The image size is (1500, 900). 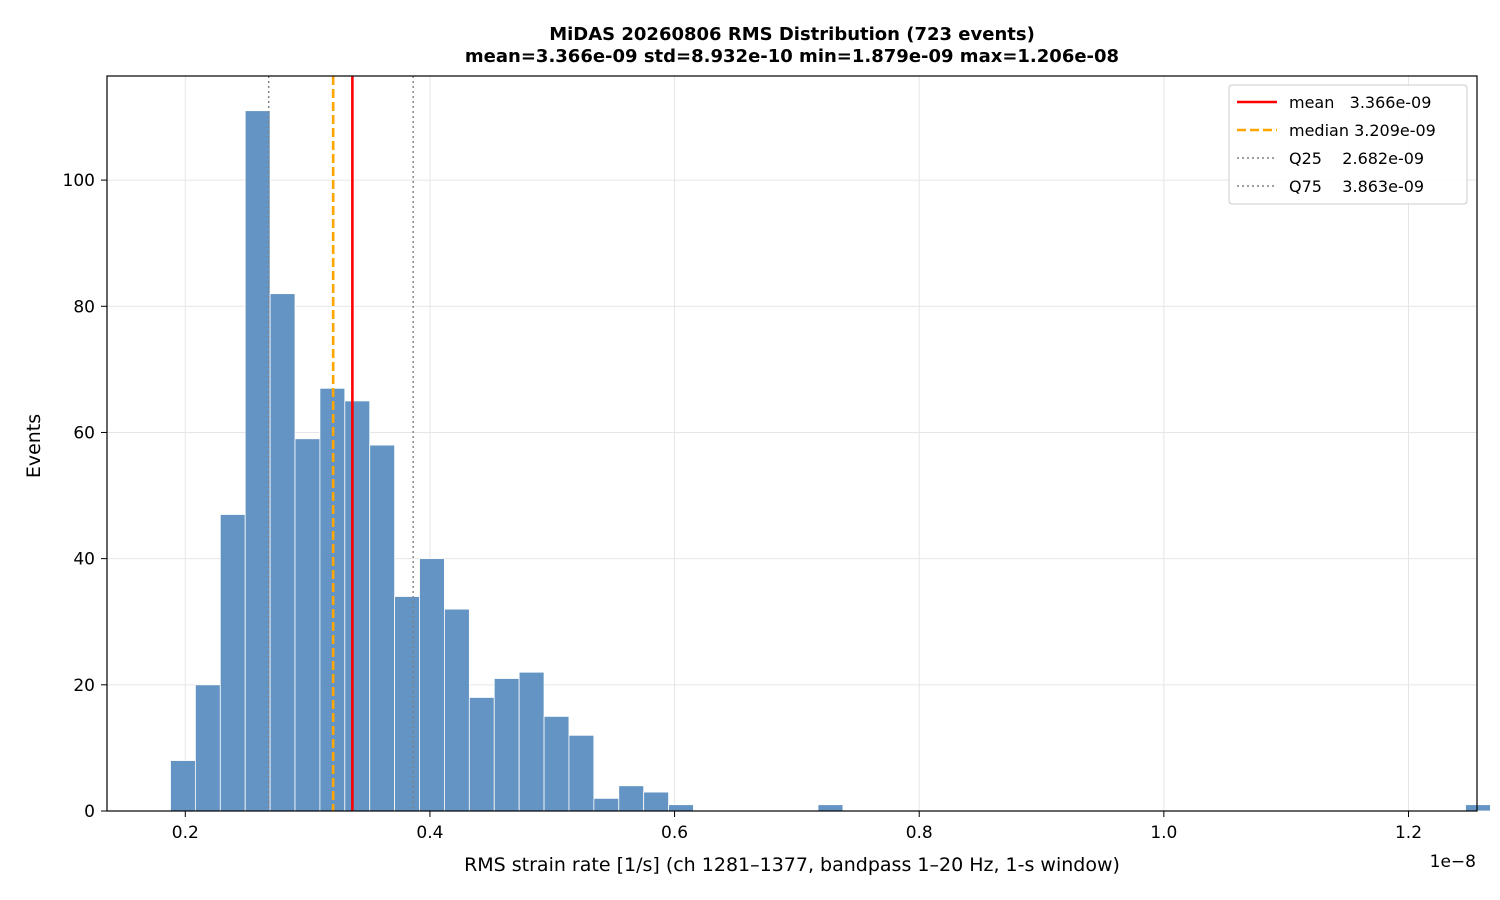 I want to click on legend-label-median: median 3.209e-09, so click(x=1362, y=130).